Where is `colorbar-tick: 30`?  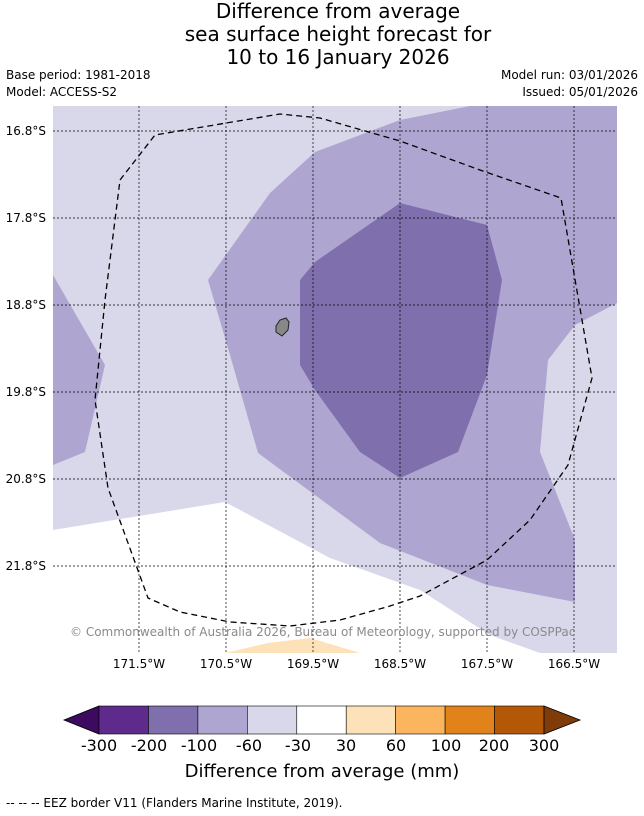 colorbar-tick: 30 is located at coordinates (346, 745).